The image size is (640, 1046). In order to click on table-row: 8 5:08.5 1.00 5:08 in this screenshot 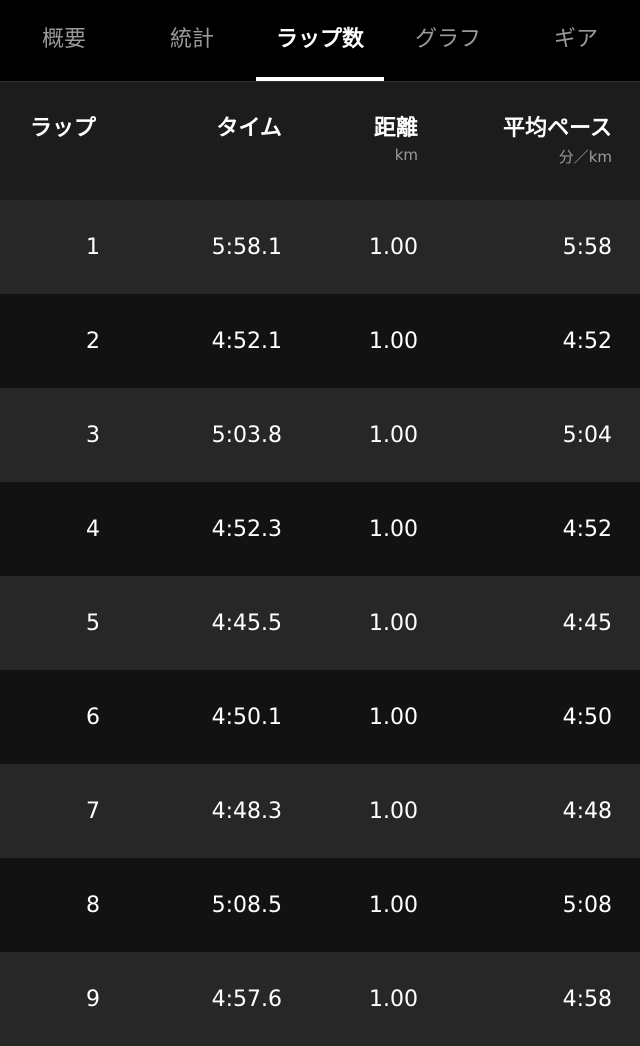, I will do `click(320, 905)`.